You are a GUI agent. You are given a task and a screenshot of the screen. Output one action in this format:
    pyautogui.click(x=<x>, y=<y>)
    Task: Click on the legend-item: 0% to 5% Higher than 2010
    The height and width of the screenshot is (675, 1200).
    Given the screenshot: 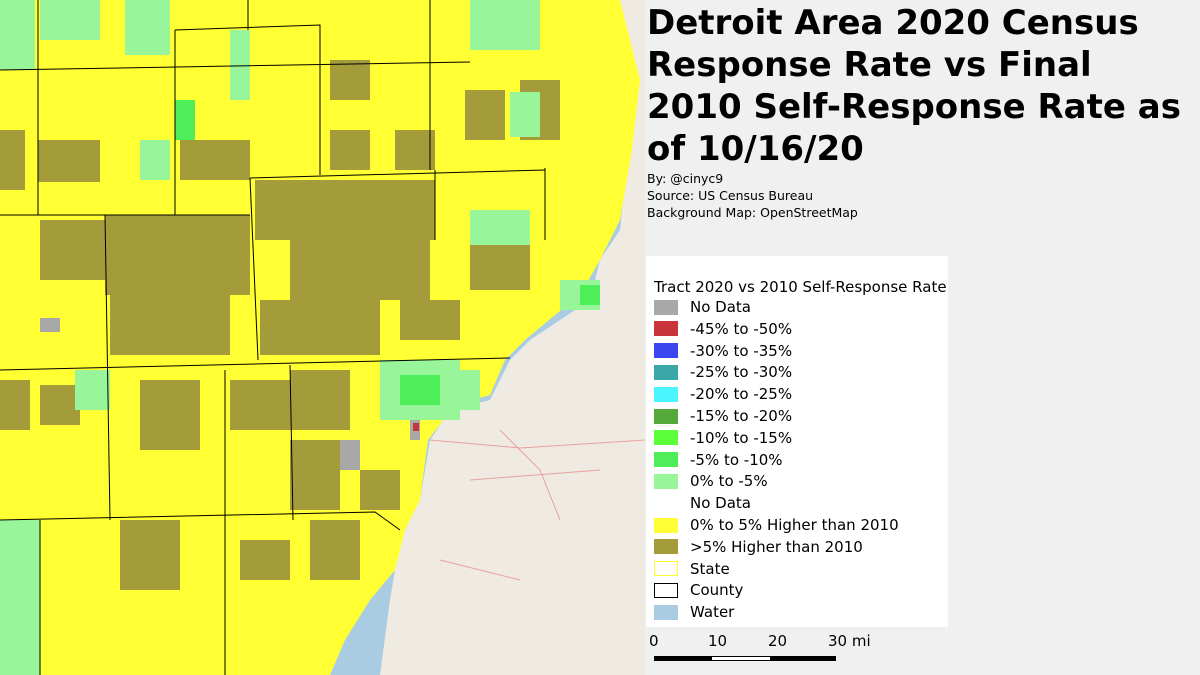 What is the action you would take?
    pyautogui.click(x=776, y=525)
    